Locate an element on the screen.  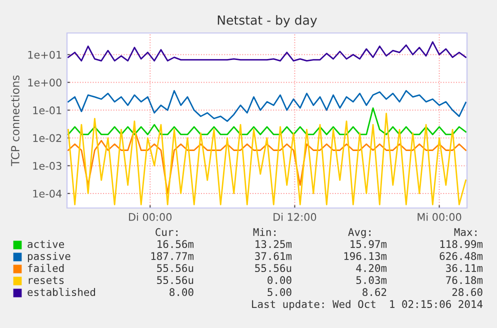
text: 15.97m is located at coordinates (368, 244).